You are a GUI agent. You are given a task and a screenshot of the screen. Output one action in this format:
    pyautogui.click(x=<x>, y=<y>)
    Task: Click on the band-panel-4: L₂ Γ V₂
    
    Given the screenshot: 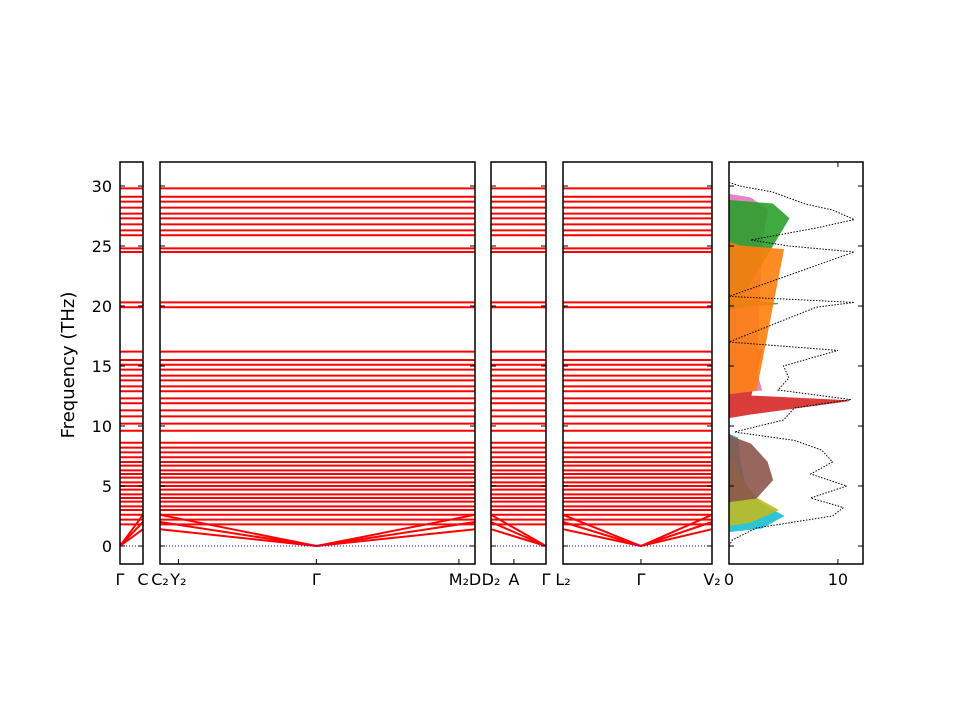 What is the action you would take?
    pyautogui.click(x=638, y=375)
    